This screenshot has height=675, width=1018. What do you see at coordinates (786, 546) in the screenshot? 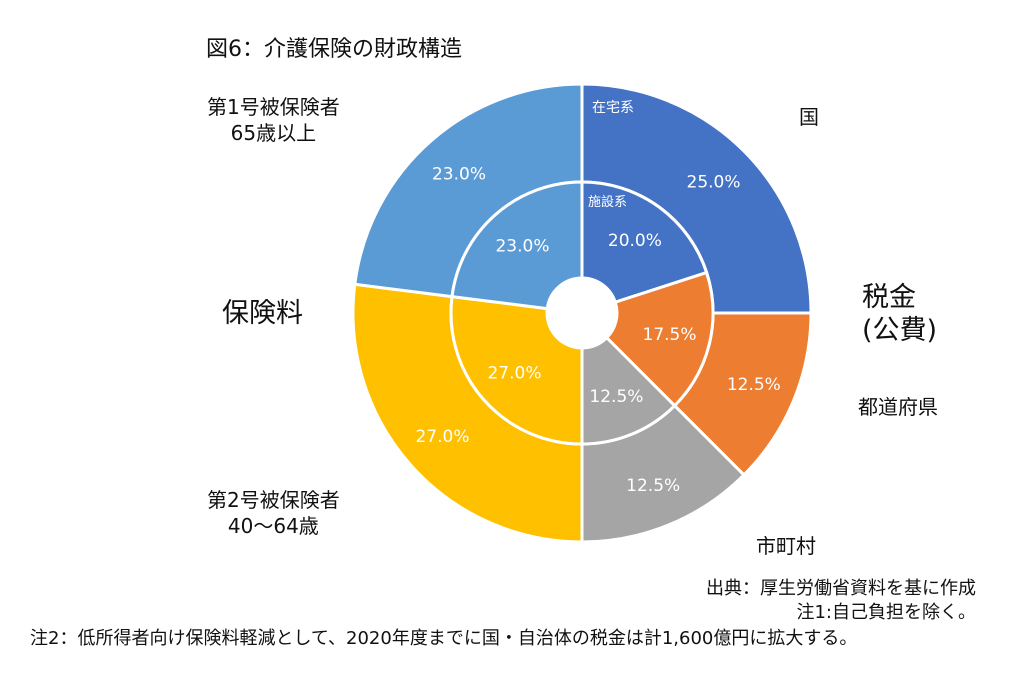
I see `label-shichoson: 市町村` at bounding box center [786, 546].